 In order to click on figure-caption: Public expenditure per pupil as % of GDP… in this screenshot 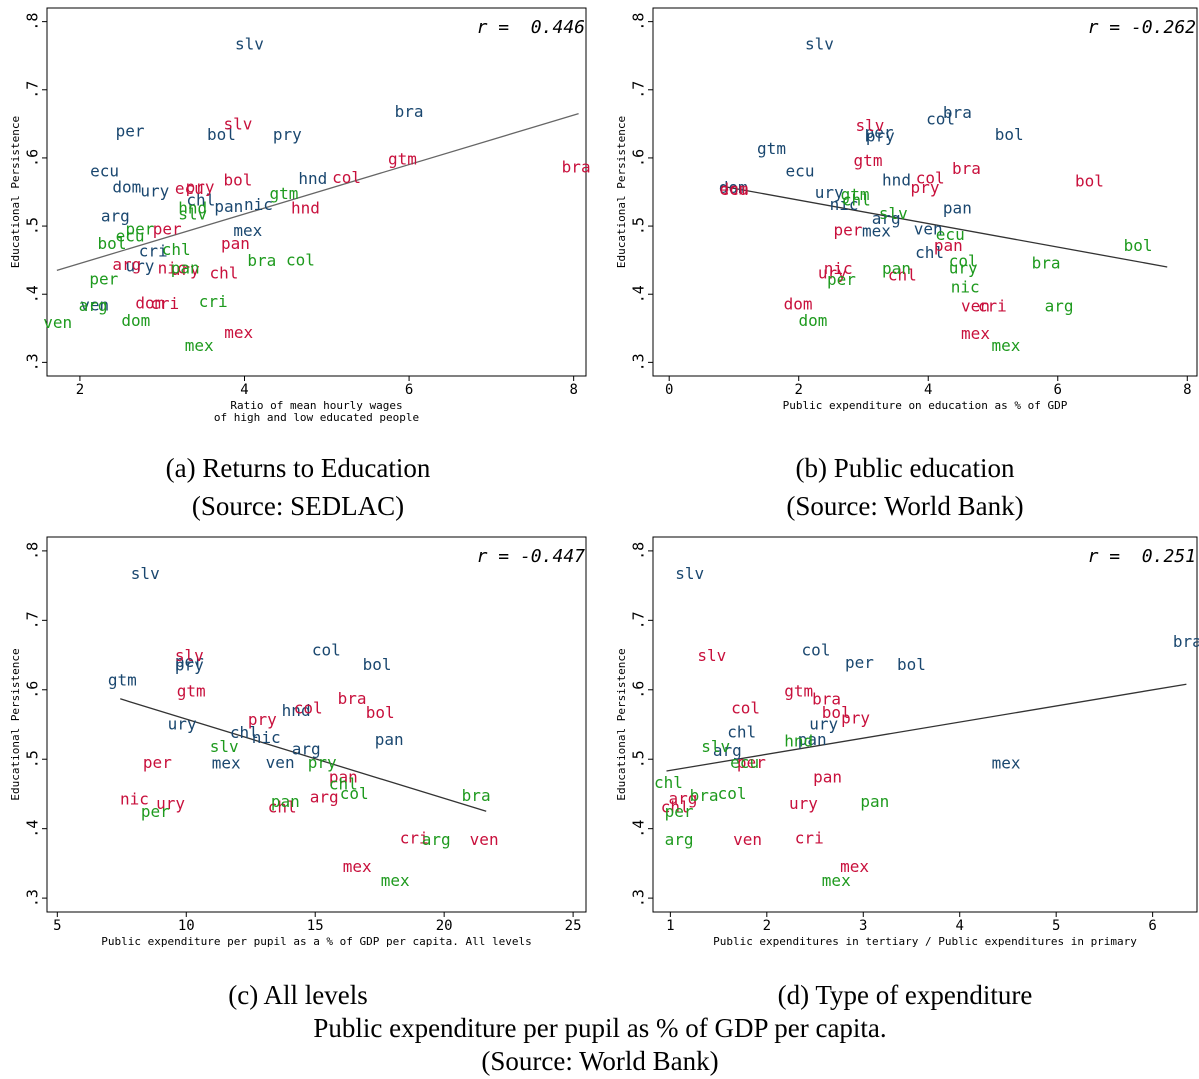, I will do `click(599, 1028)`.